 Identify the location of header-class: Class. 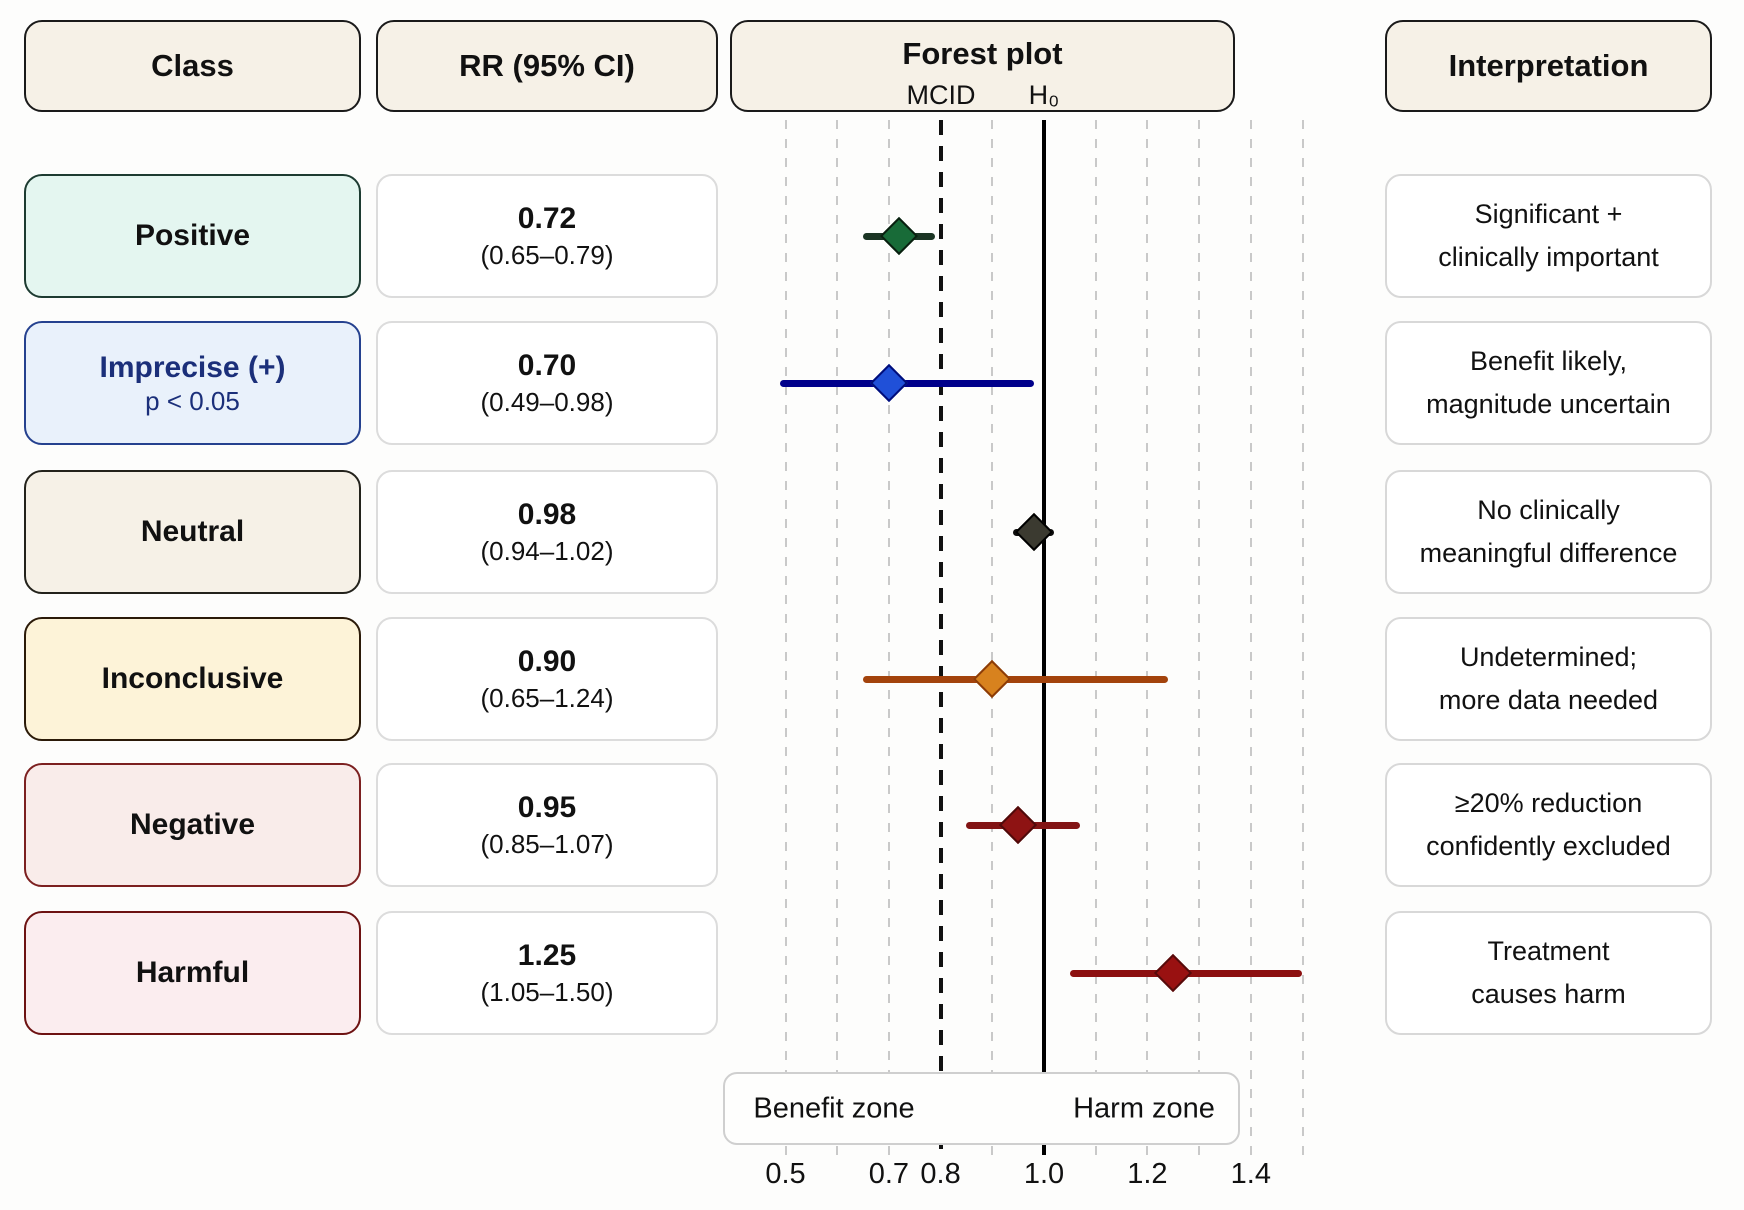
(192, 66).